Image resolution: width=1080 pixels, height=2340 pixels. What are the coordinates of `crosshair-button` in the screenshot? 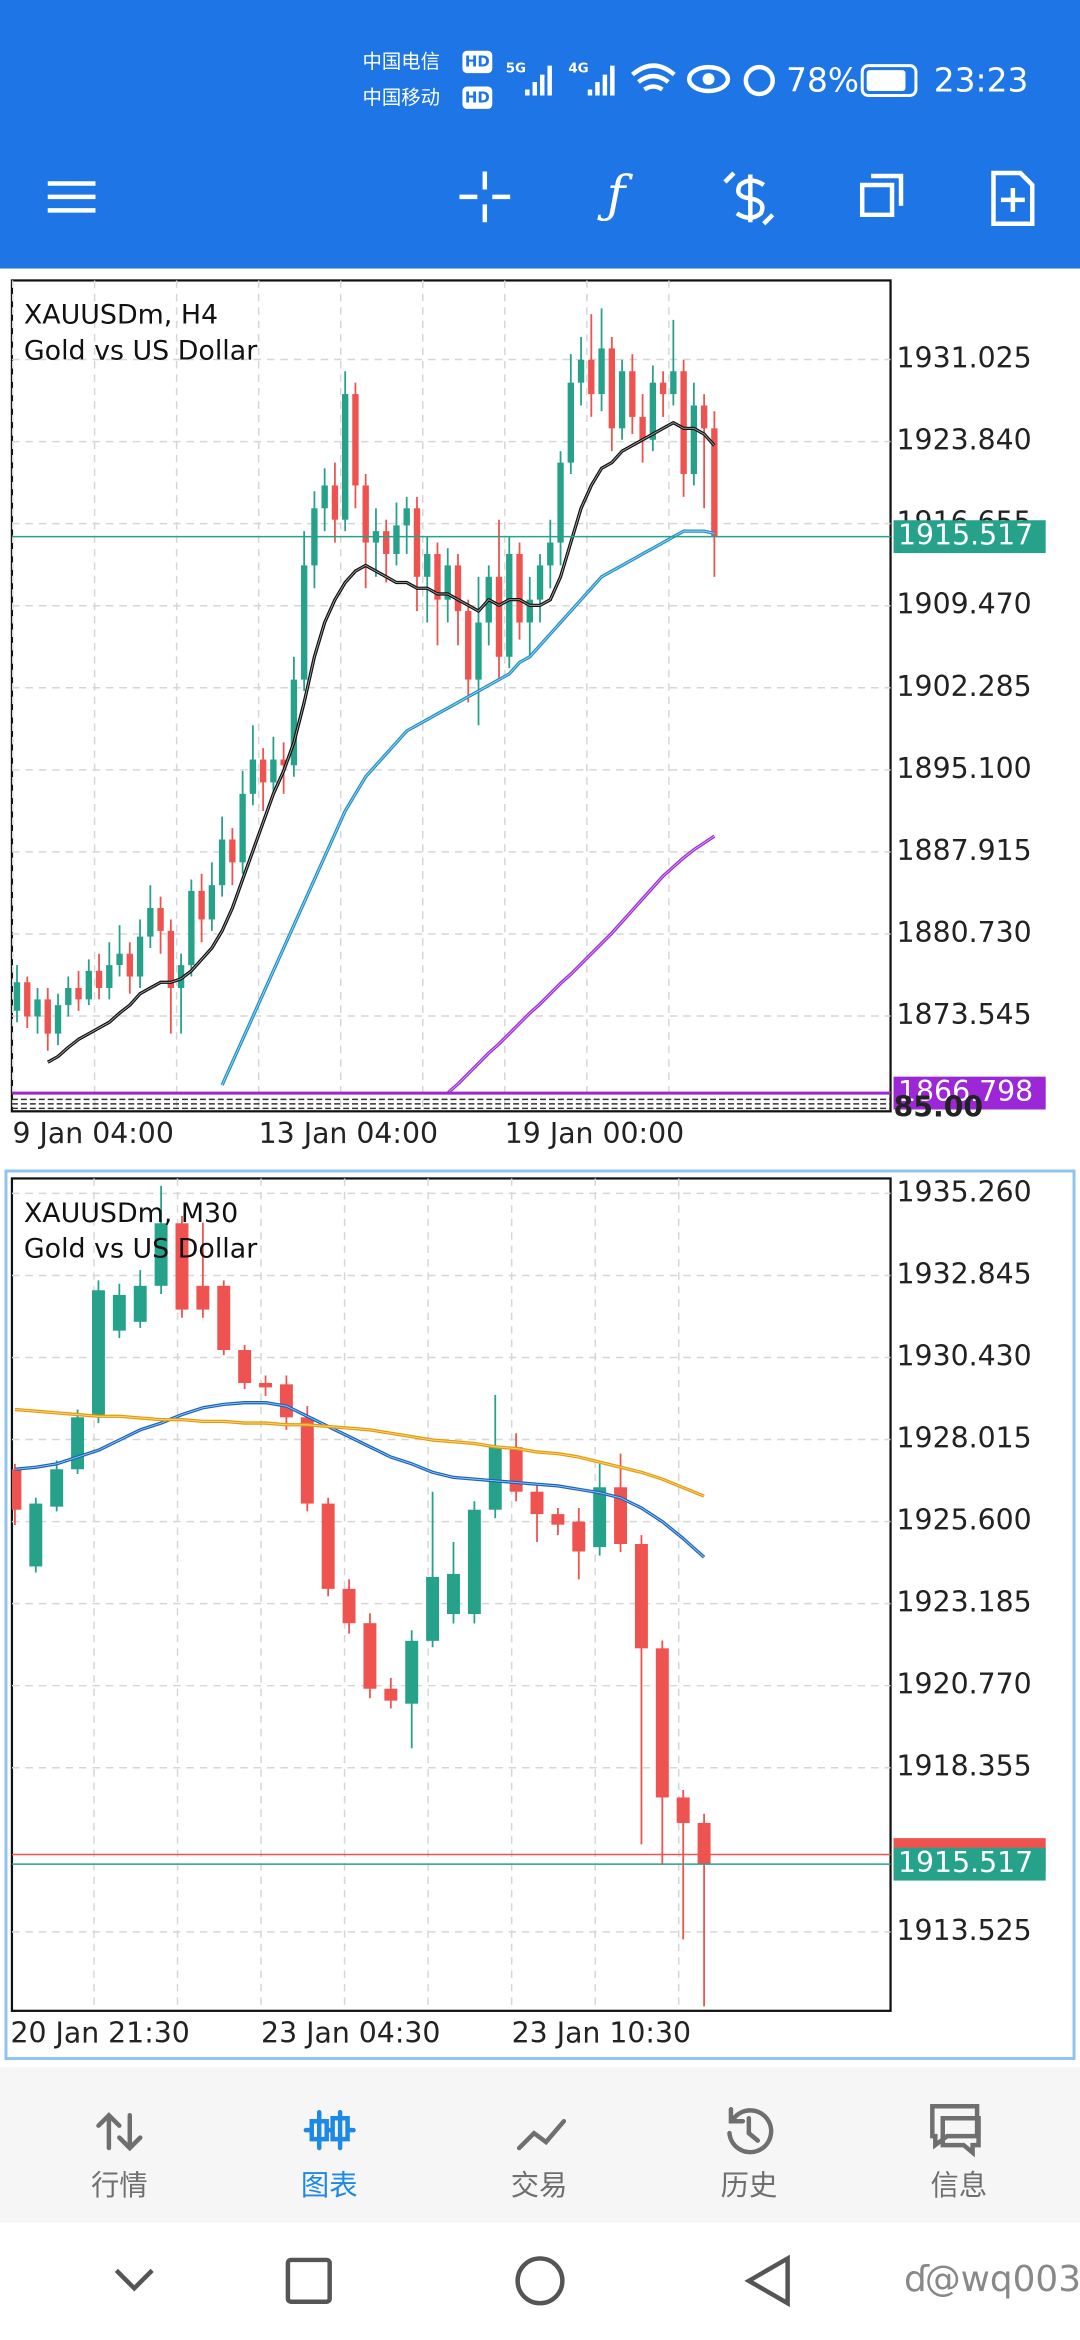 It's located at (485, 197).